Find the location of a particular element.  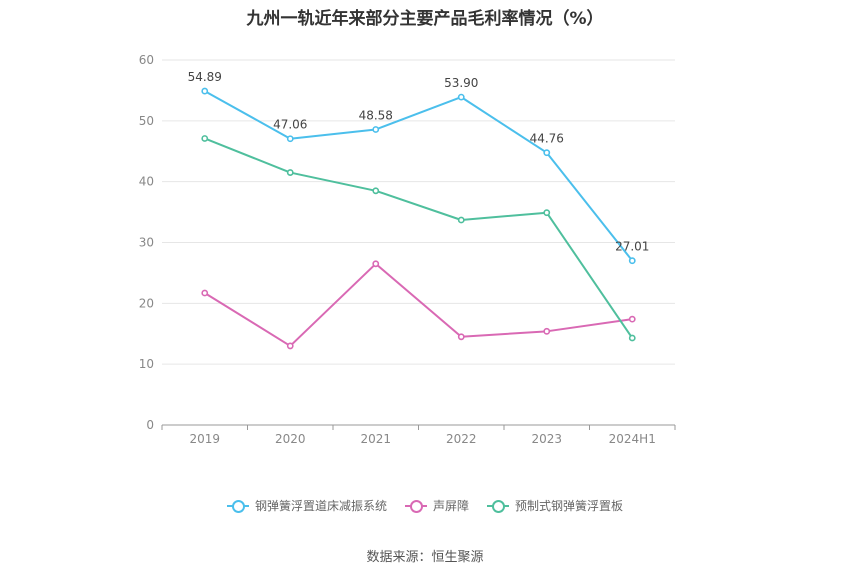

y-tick-label: 50 is located at coordinates (146, 121).